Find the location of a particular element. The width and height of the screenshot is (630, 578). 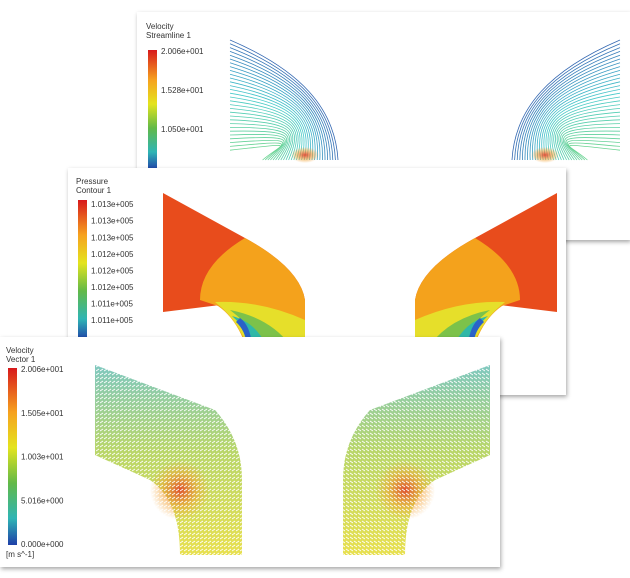

panel-subtitle: Contour 1 is located at coordinates (94, 190).